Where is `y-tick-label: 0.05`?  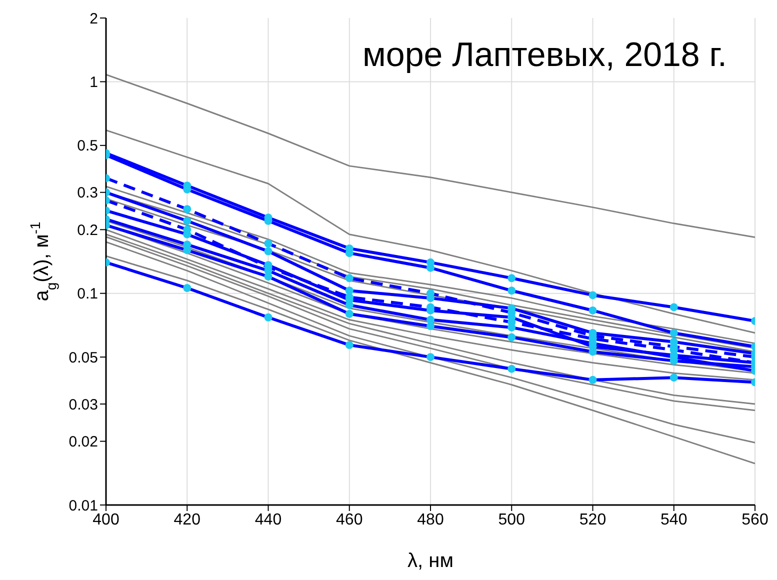
y-tick-label: 0.05 is located at coordinates (83, 357).